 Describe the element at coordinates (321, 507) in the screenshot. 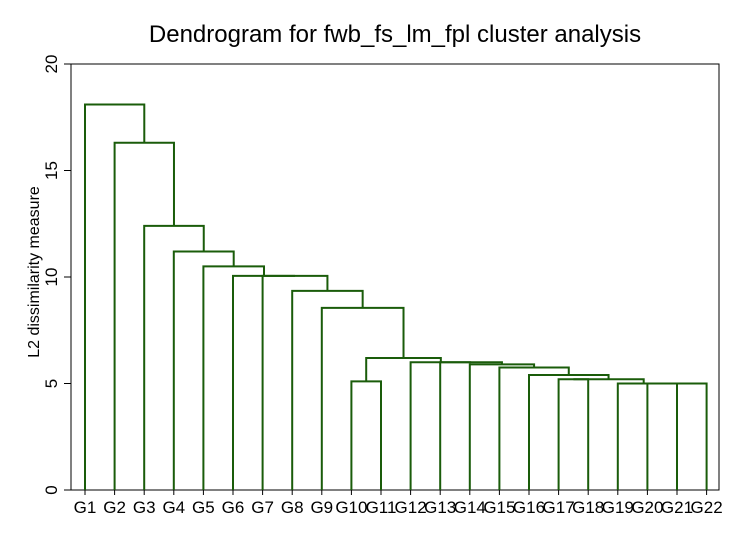

I see `leaf-label-G9: G9` at that location.